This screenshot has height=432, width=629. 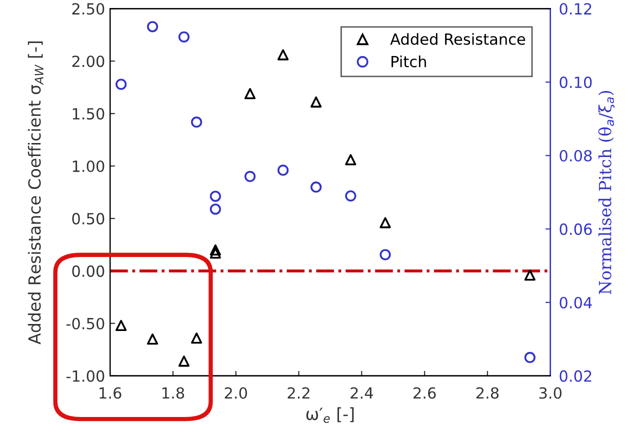 What do you see at coordinates (606, 192) in the screenshot?
I see `y2-axis-title: Normalised Pitch (θ$_{a}$/ξ$_{a}$)` at bounding box center [606, 192].